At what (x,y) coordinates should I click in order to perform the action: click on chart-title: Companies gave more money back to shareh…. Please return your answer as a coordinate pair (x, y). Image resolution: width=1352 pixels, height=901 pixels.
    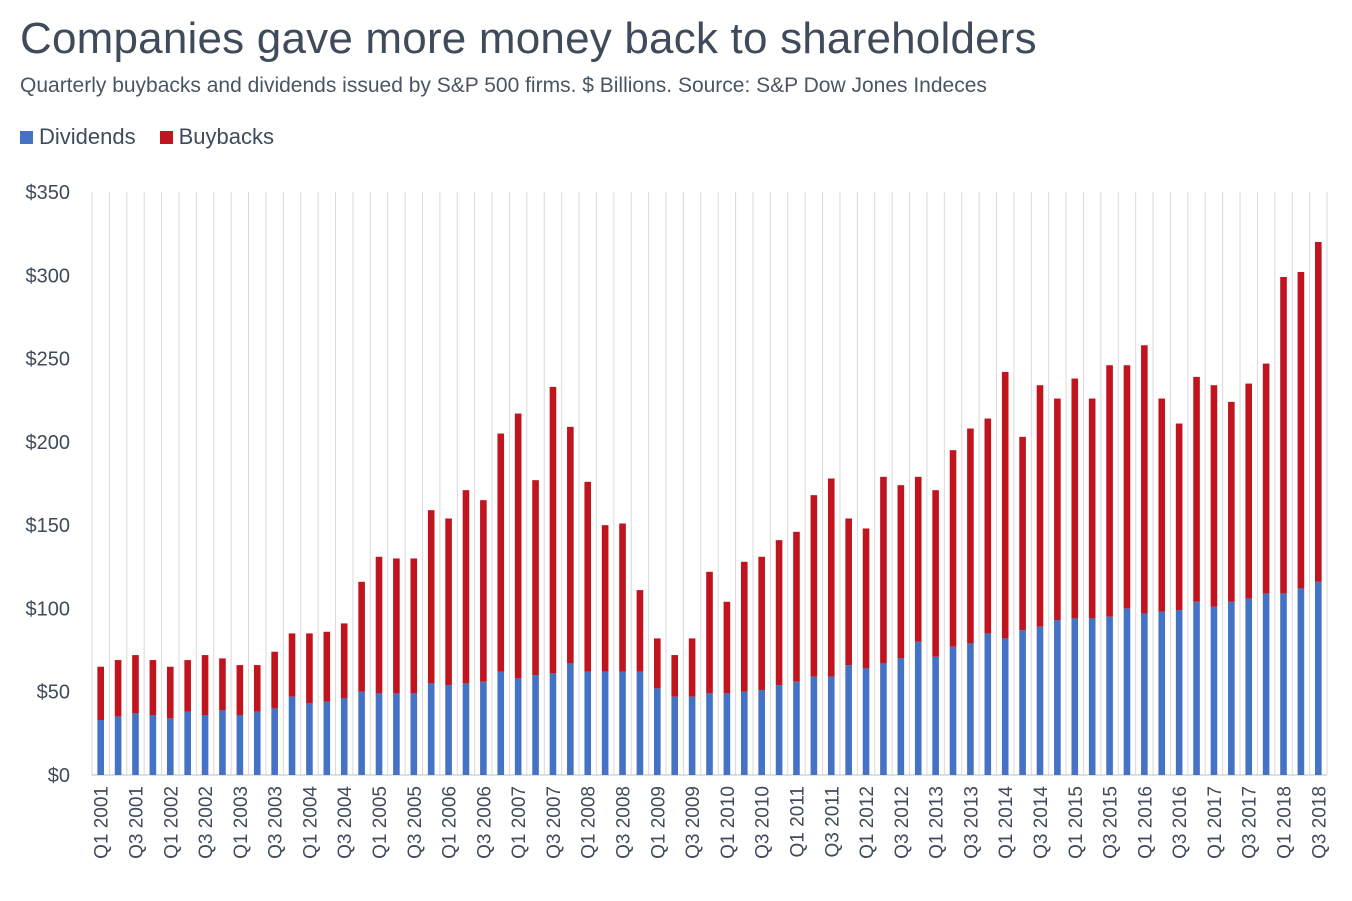
    Looking at the image, I should click on (528, 38).